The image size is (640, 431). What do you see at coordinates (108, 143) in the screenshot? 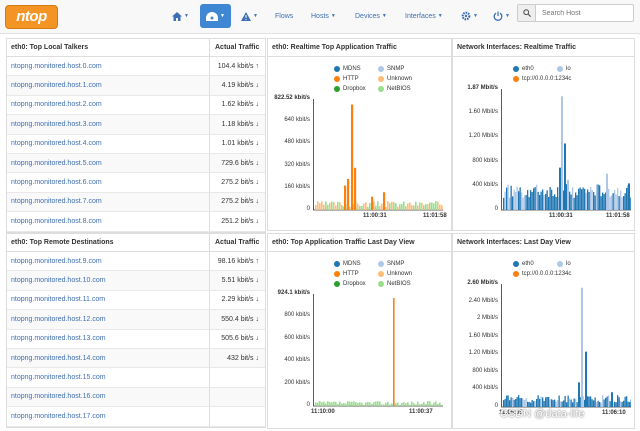
I see `host-link: ntopng.monitored.host.4.com` at bounding box center [108, 143].